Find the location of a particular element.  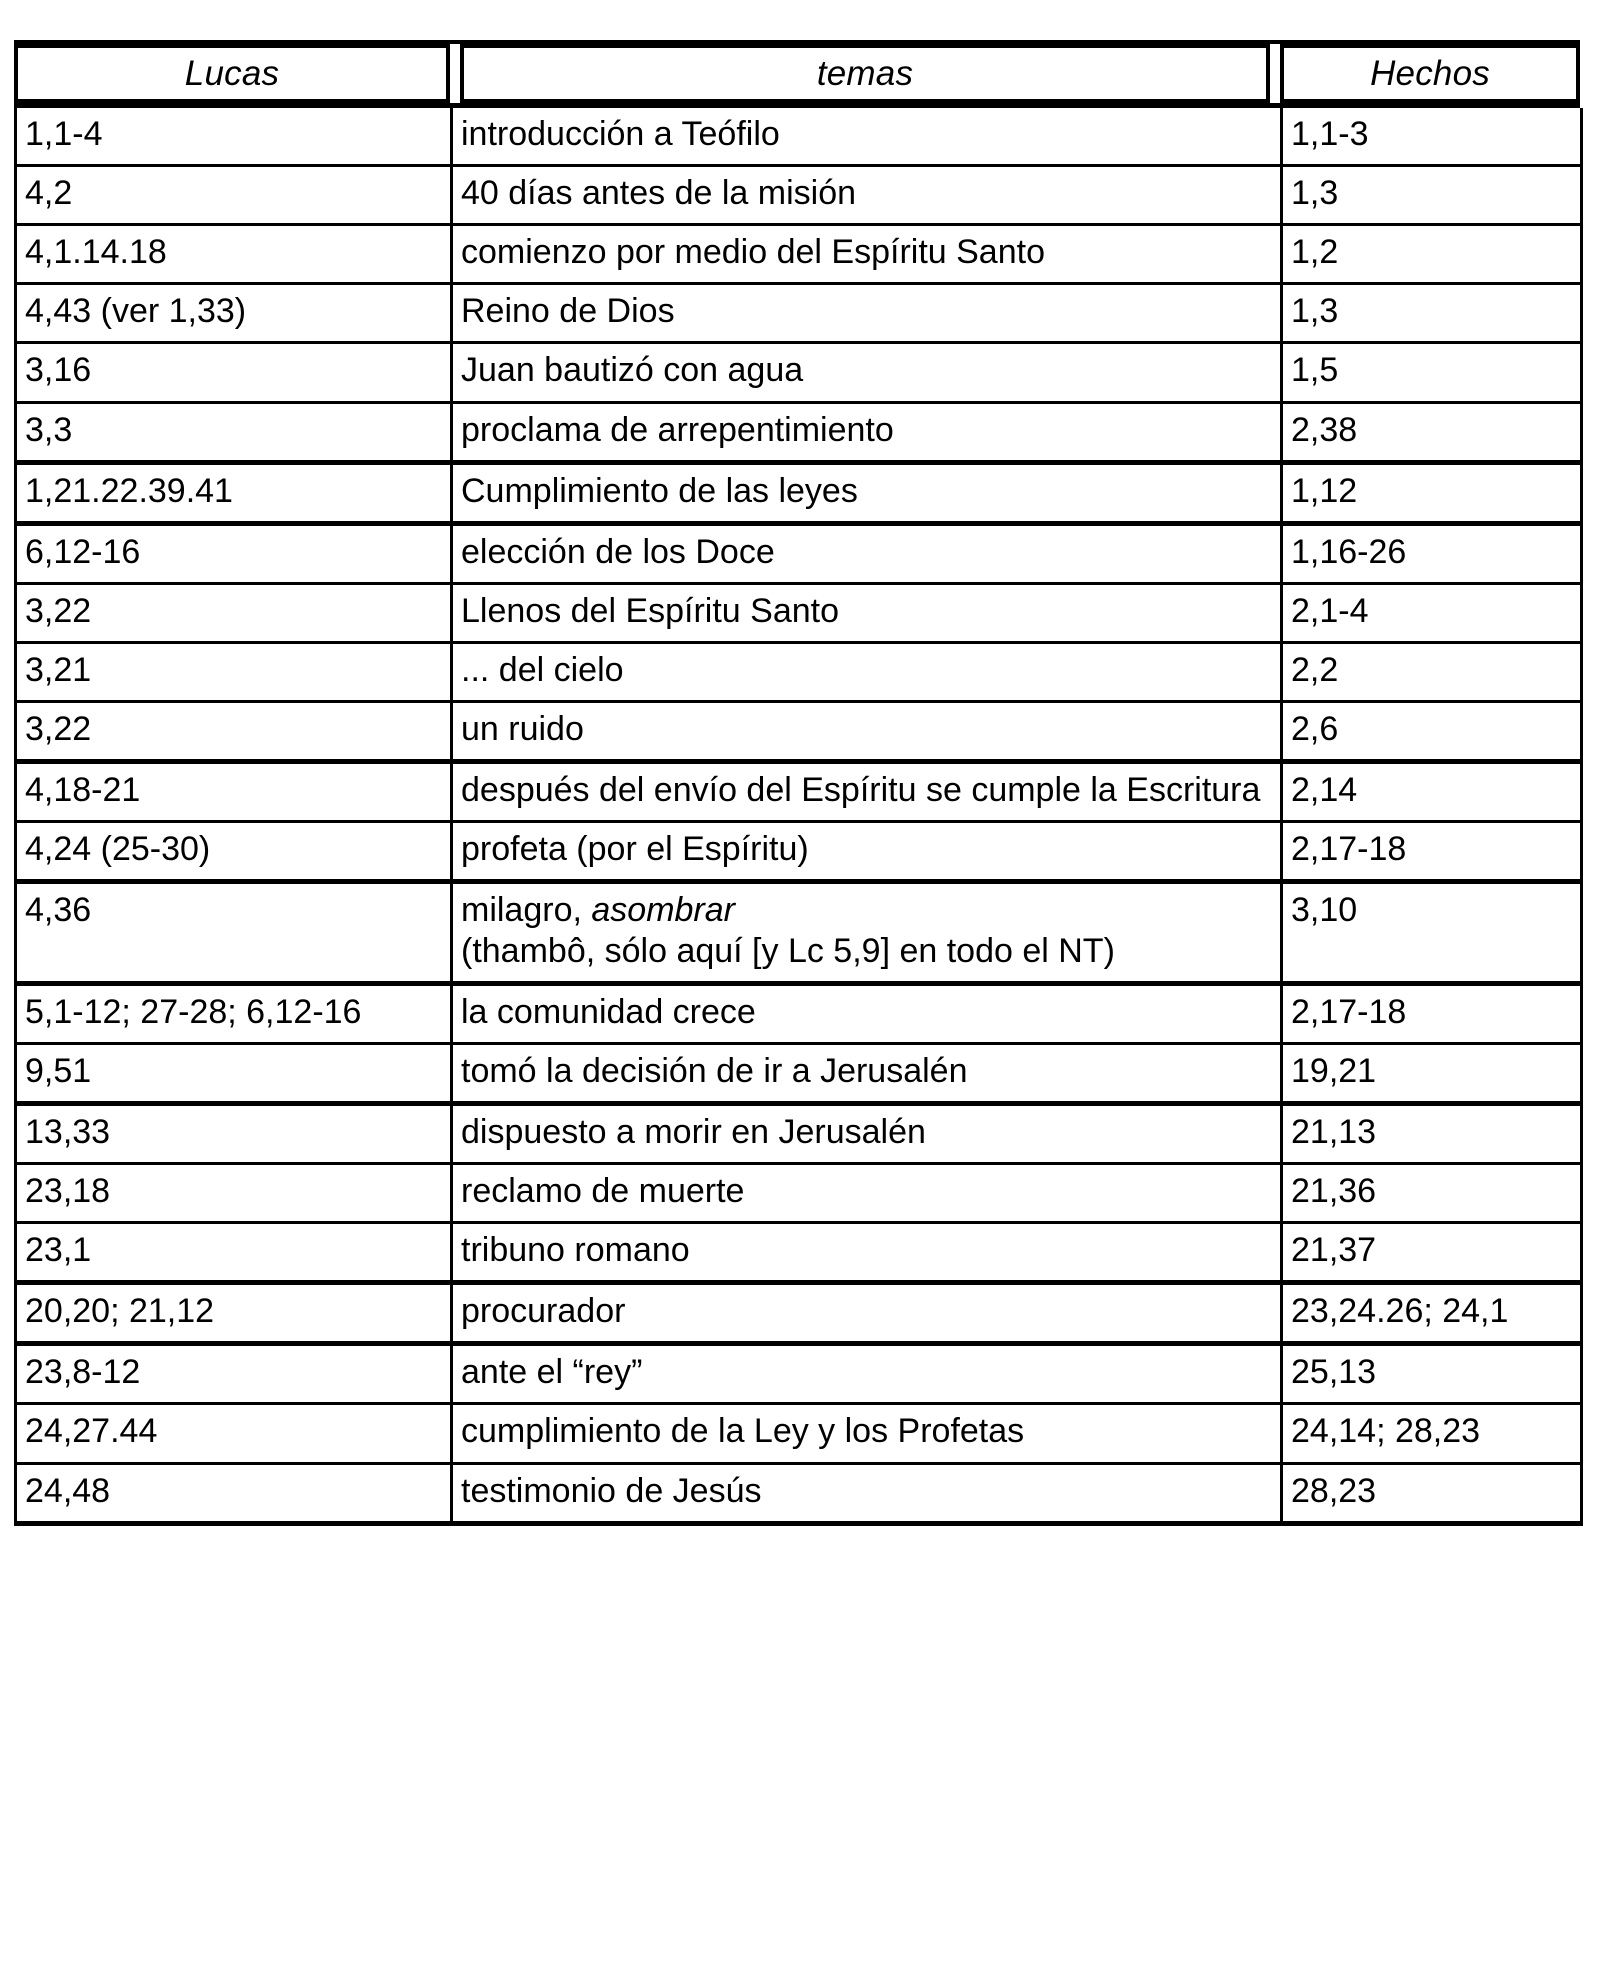

cell-lucas: 4,24 (25-30) is located at coordinates (233, 851).